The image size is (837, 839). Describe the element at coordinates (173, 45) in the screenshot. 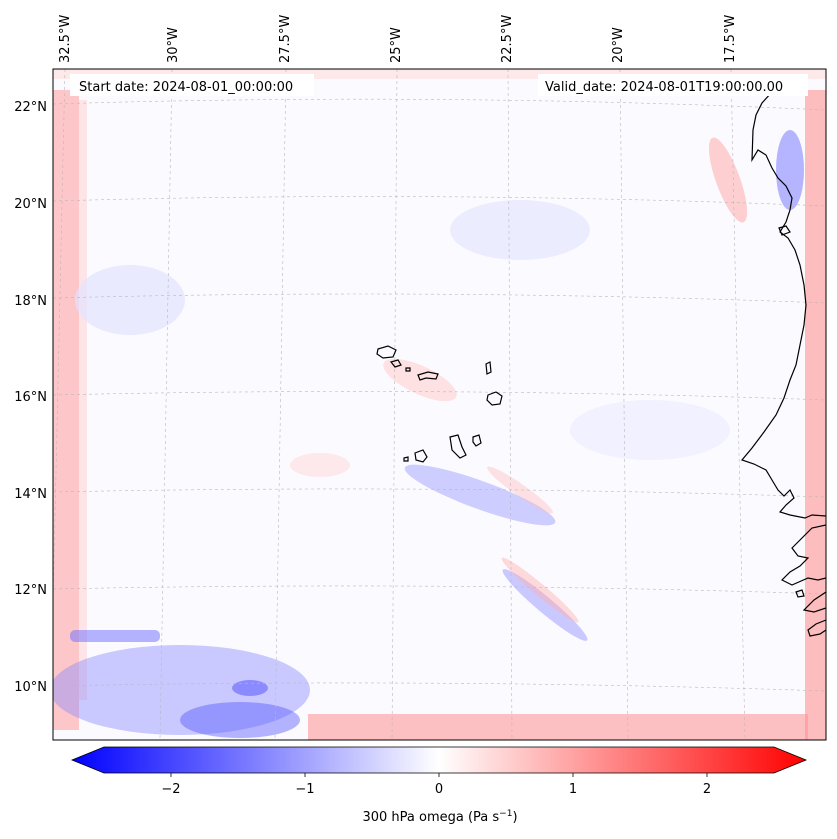

I see `lon-label-30W: 30°W` at that location.